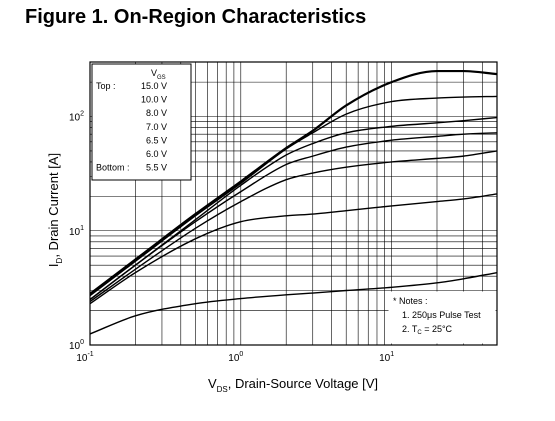  I want to click on note-2-suffix: = 25°C, so click(437, 329).